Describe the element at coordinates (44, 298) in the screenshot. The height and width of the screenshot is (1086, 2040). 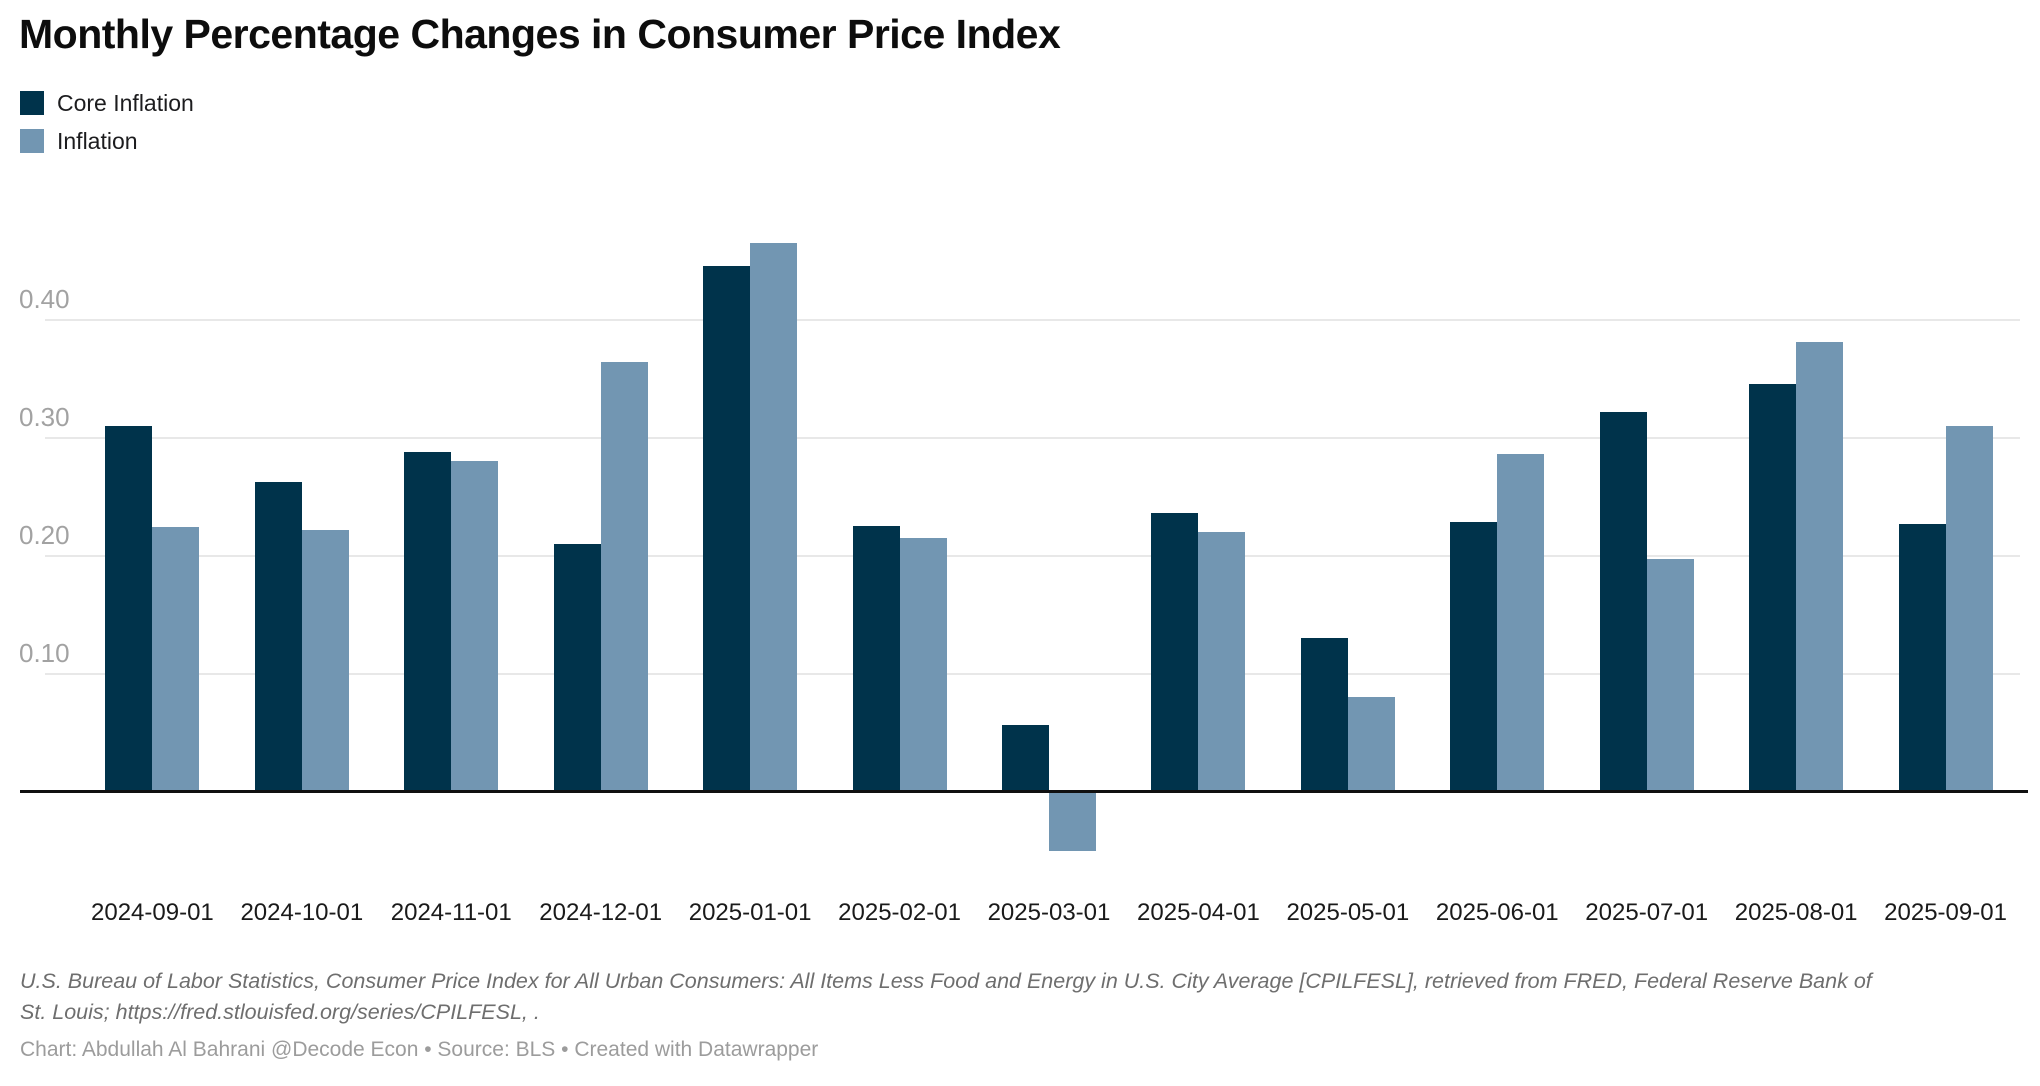
I see `y-tick-label-0.40: 0.40` at that location.